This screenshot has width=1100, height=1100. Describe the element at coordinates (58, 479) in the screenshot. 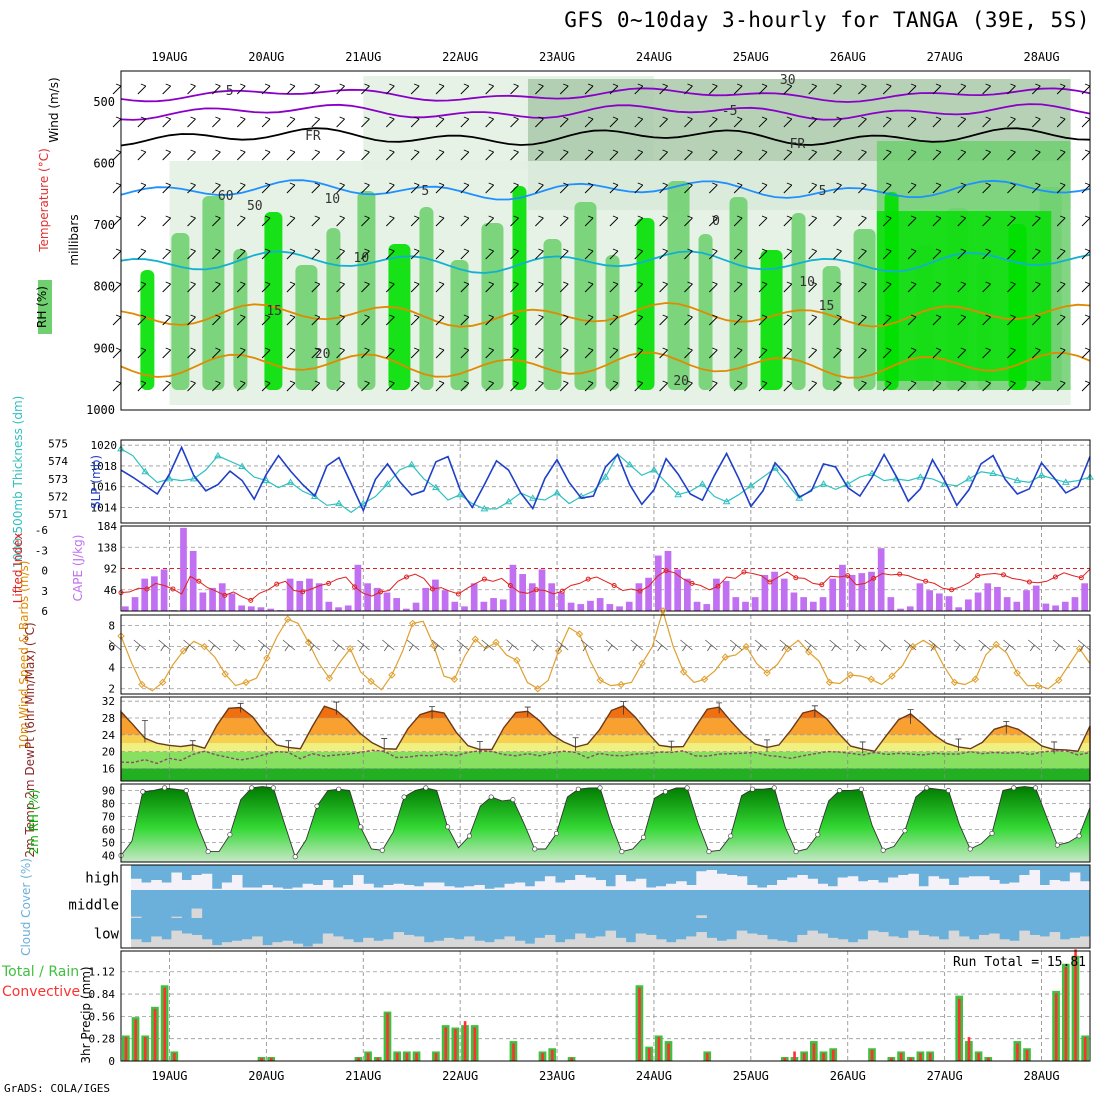

I see `thickness-tick: 573` at that location.